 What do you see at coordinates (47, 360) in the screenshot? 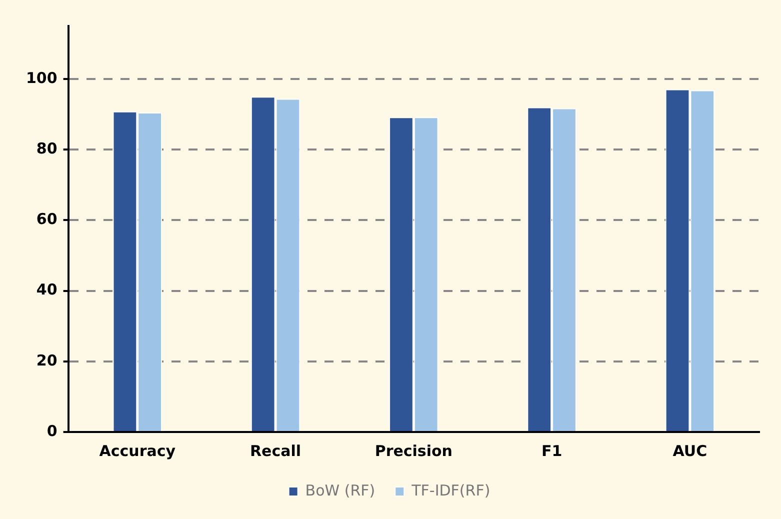
I see `y-tick-label: 20` at bounding box center [47, 360].